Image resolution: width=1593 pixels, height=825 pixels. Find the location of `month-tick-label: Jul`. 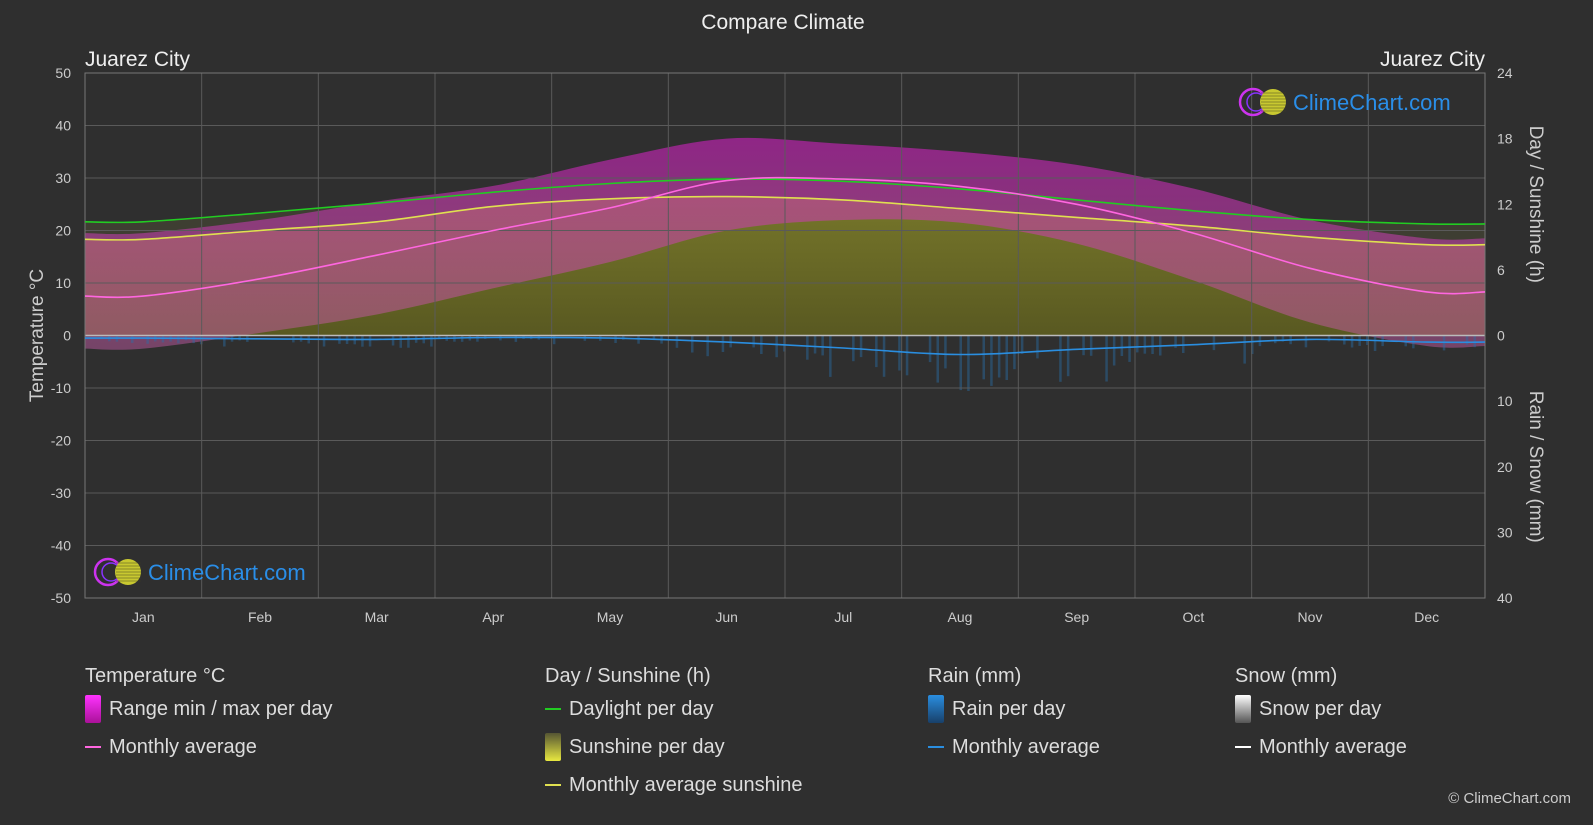

month-tick-label: Jul is located at coordinates (843, 617).